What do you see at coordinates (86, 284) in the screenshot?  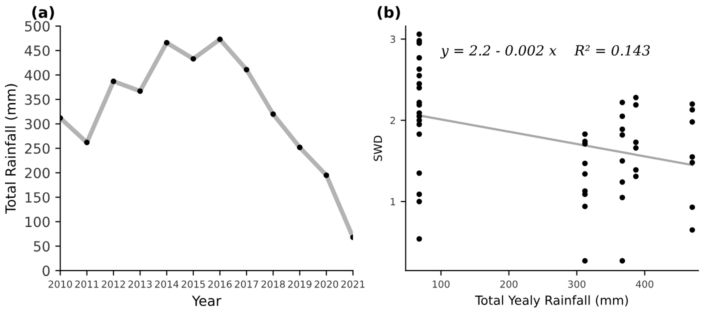 I see `x-tick-label: 2011` at bounding box center [86, 284].